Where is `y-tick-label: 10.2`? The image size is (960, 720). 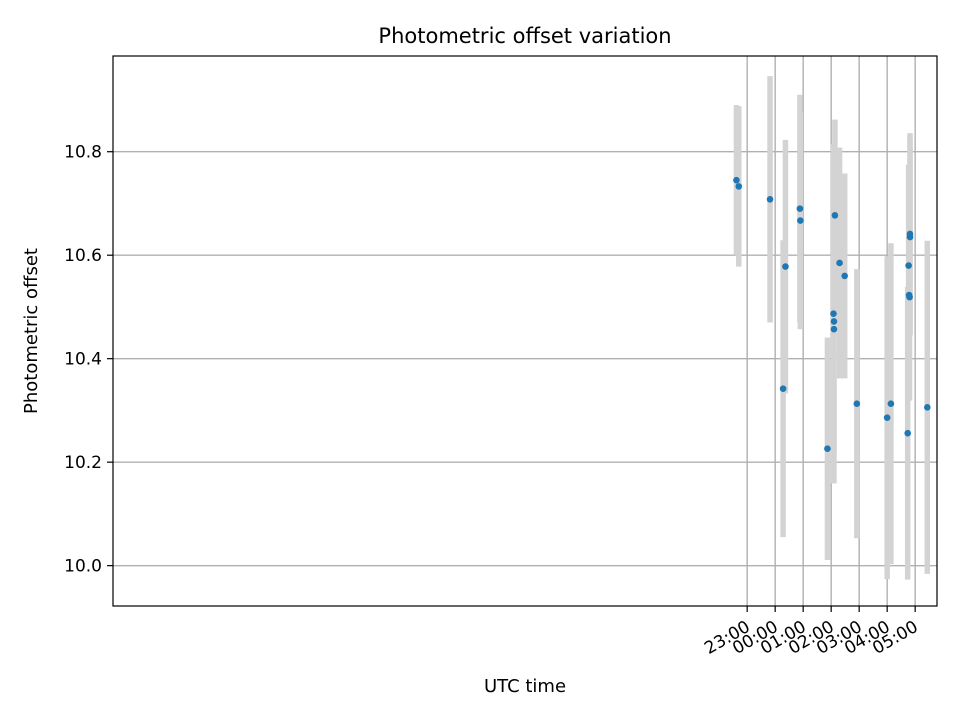
y-tick-label: 10.2 is located at coordinates (83, 463).